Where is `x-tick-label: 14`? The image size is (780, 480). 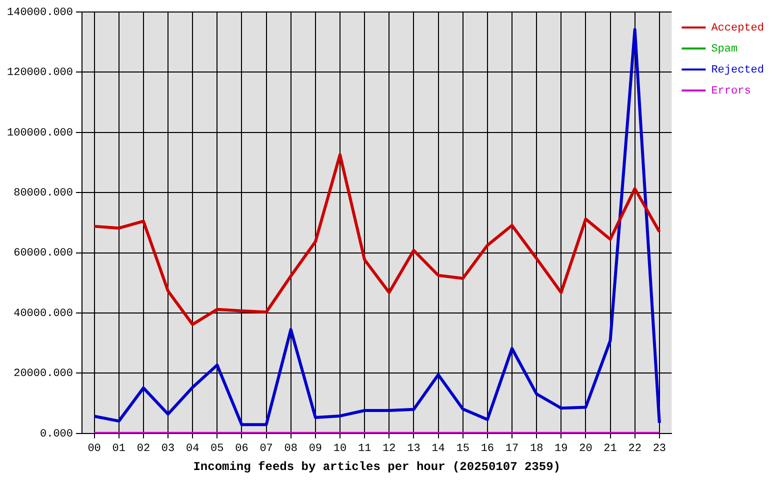
x-tick-label: 14 is located at coordinates (439, 448).